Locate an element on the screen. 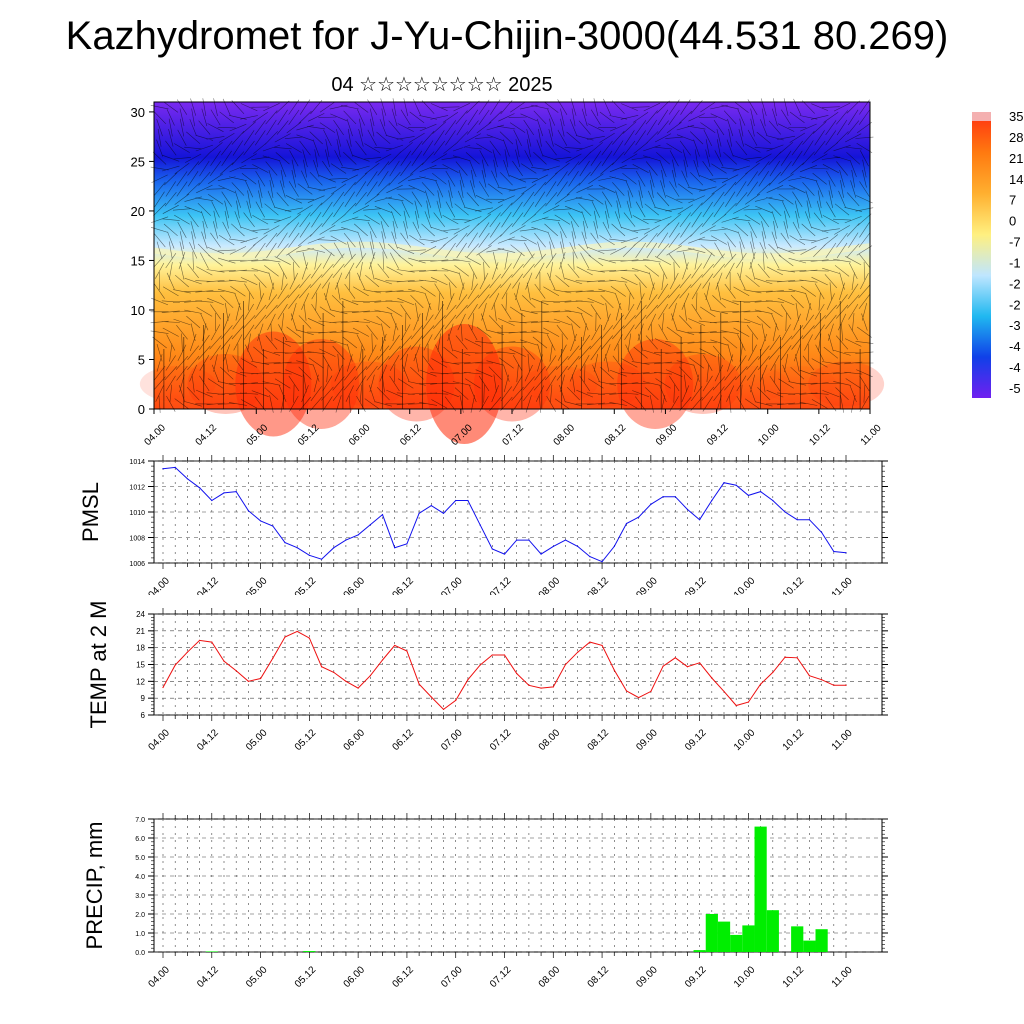 This screenshot has width=1024, height=1024. x-tick-label: 06.00 is located at coordinates (355, 585).